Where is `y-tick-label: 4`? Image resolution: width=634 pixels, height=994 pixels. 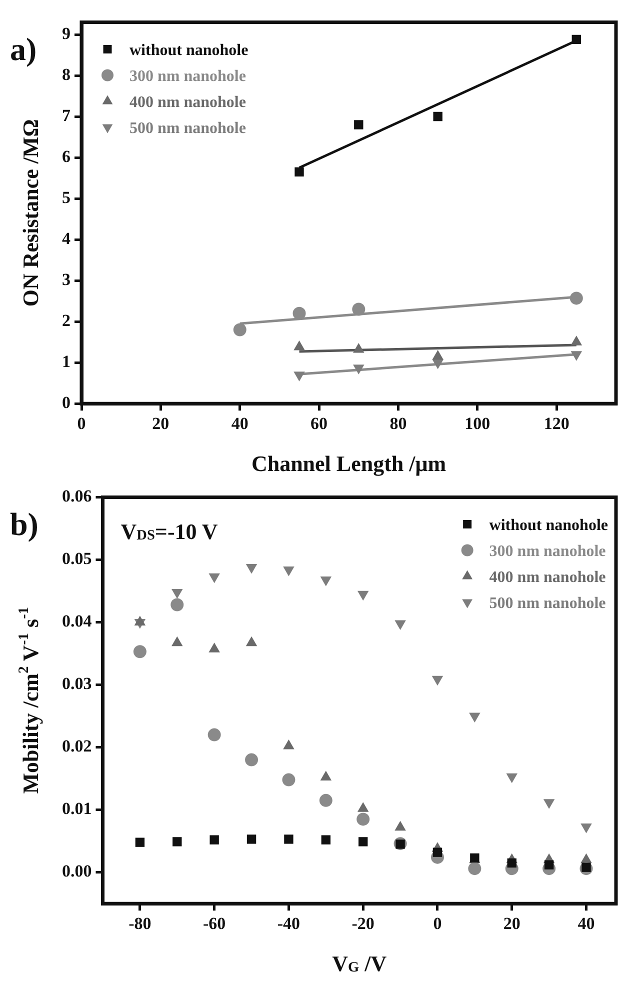
y-tick-label: 4 is located at coordinates (66, 238).